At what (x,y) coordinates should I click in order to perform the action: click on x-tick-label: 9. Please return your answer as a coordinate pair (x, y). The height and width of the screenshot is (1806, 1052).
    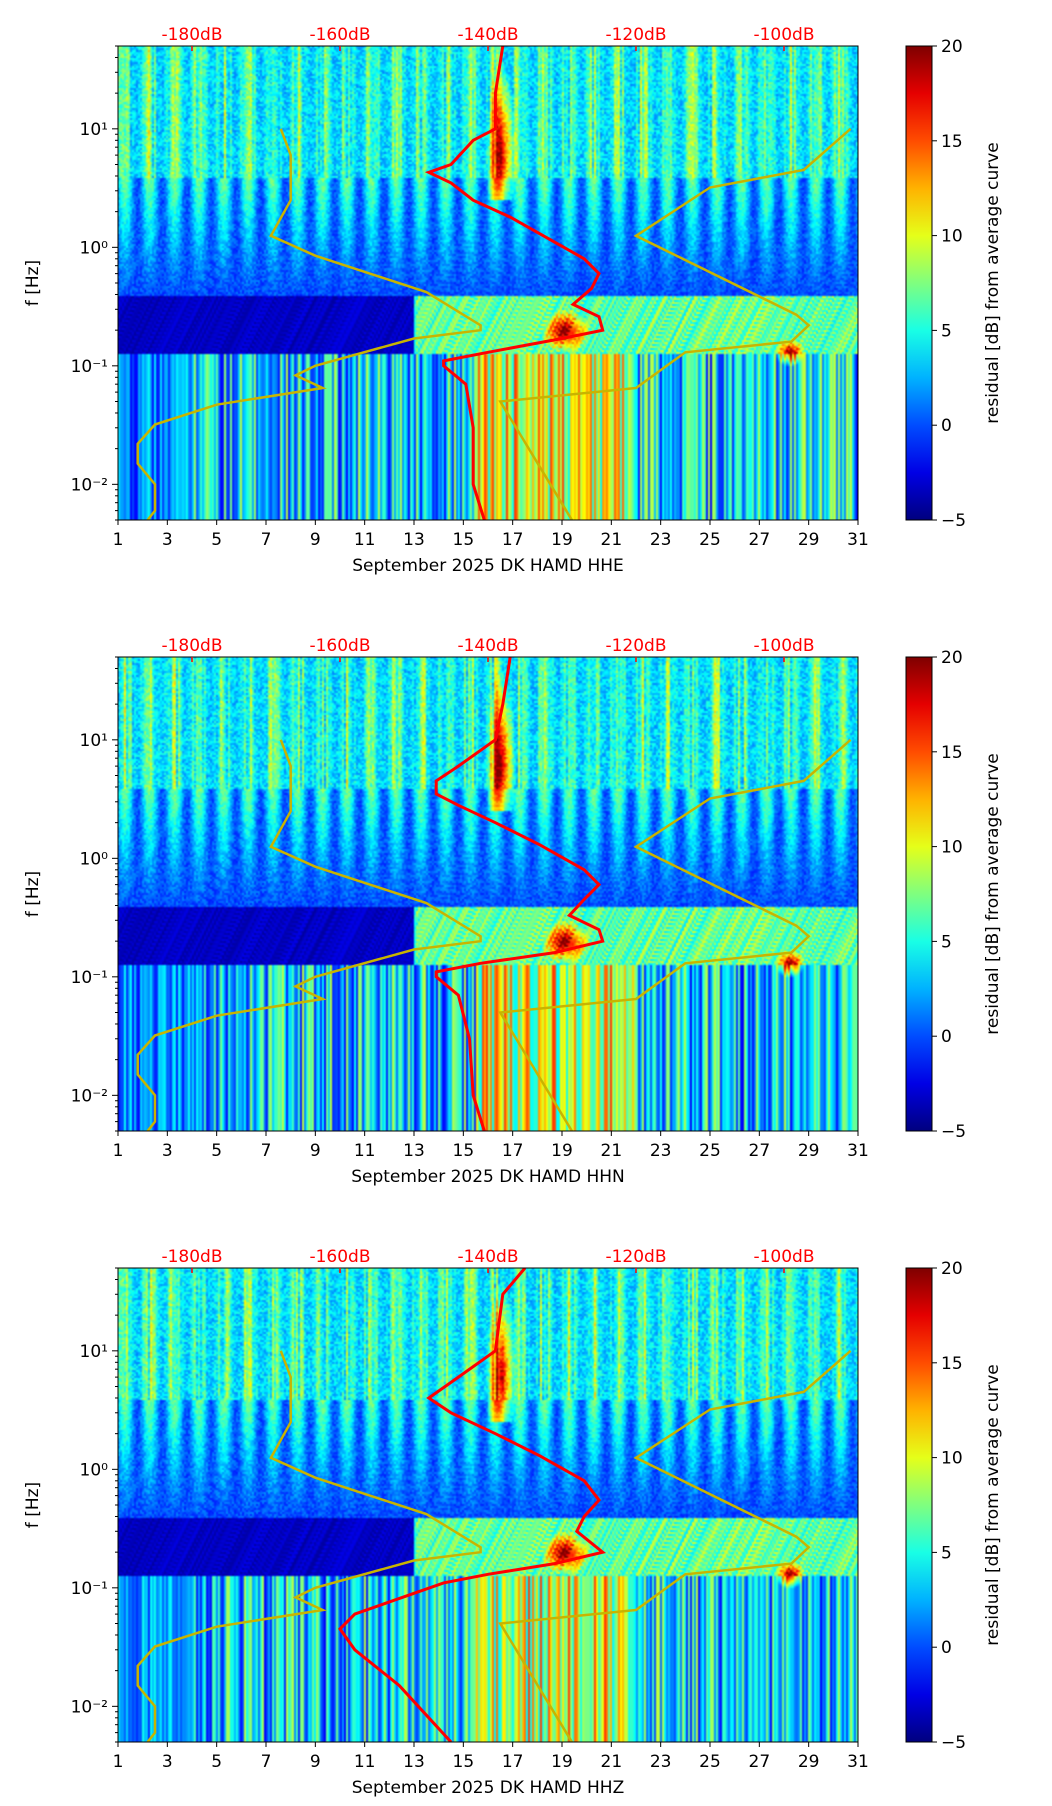
    Looking at the image, I should click on (315, 1151).